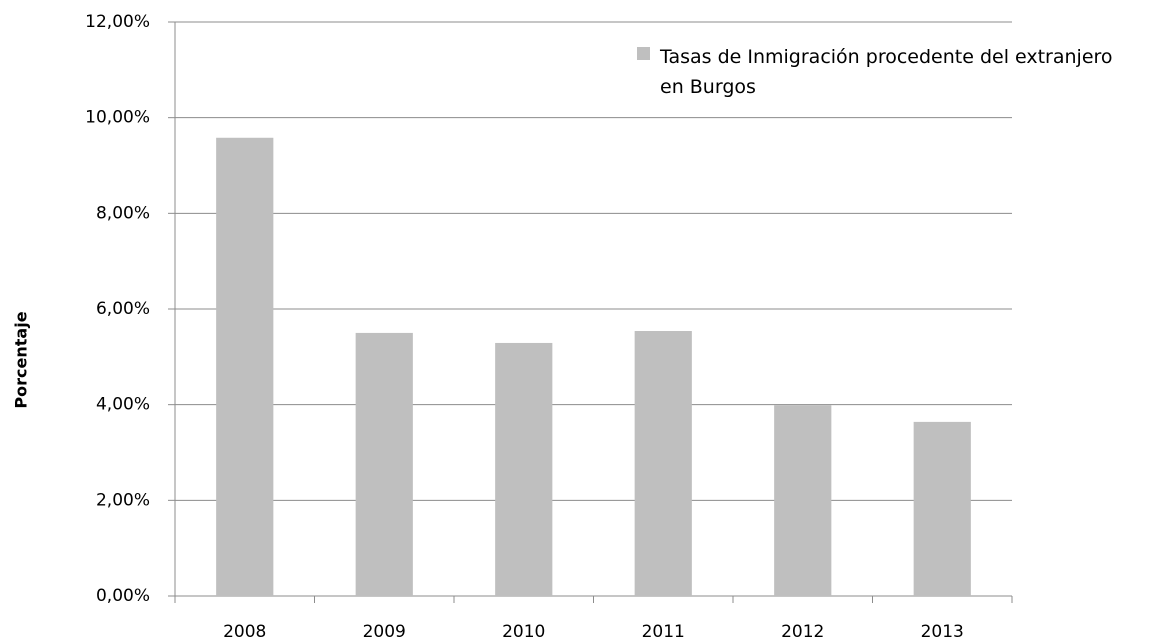  What do you see at coordinates (123, 405) in the screenshot?
I see `y-tick-label: 4,00%` at bounding box center [123, 405].